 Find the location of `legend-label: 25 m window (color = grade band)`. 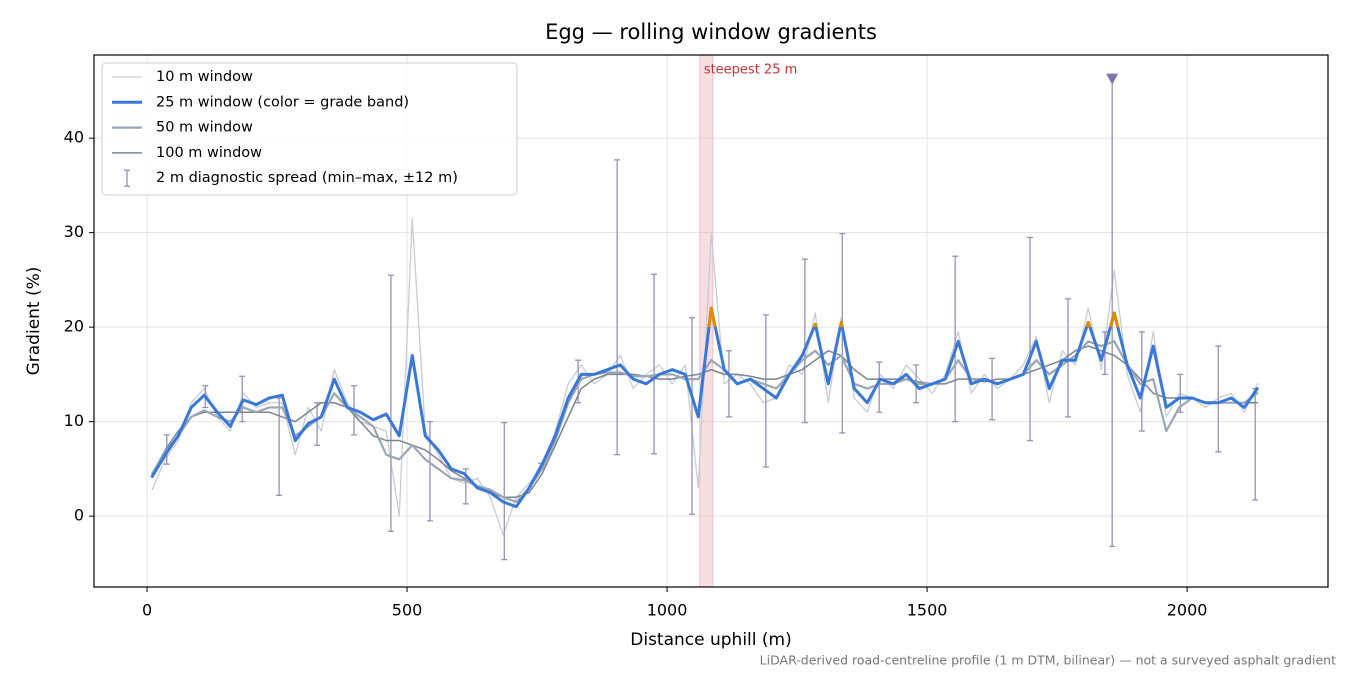

legend-label: 25 m window (color = grade band) is located at coordinates (282, 102).